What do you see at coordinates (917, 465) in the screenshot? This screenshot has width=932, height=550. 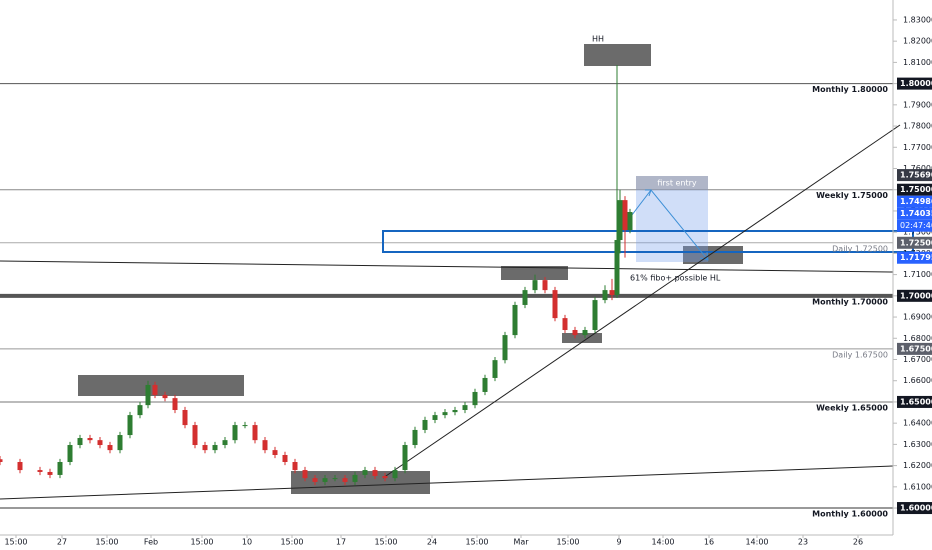 I see `y-tick-label: 1.62000` at bounding box center [917, 465].